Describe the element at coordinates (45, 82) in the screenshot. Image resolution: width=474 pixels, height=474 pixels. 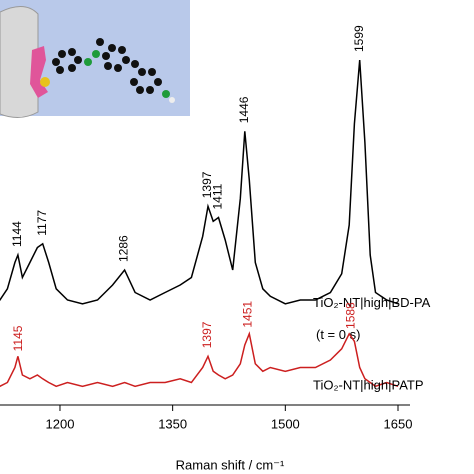
I see `inset-atom` at that location.